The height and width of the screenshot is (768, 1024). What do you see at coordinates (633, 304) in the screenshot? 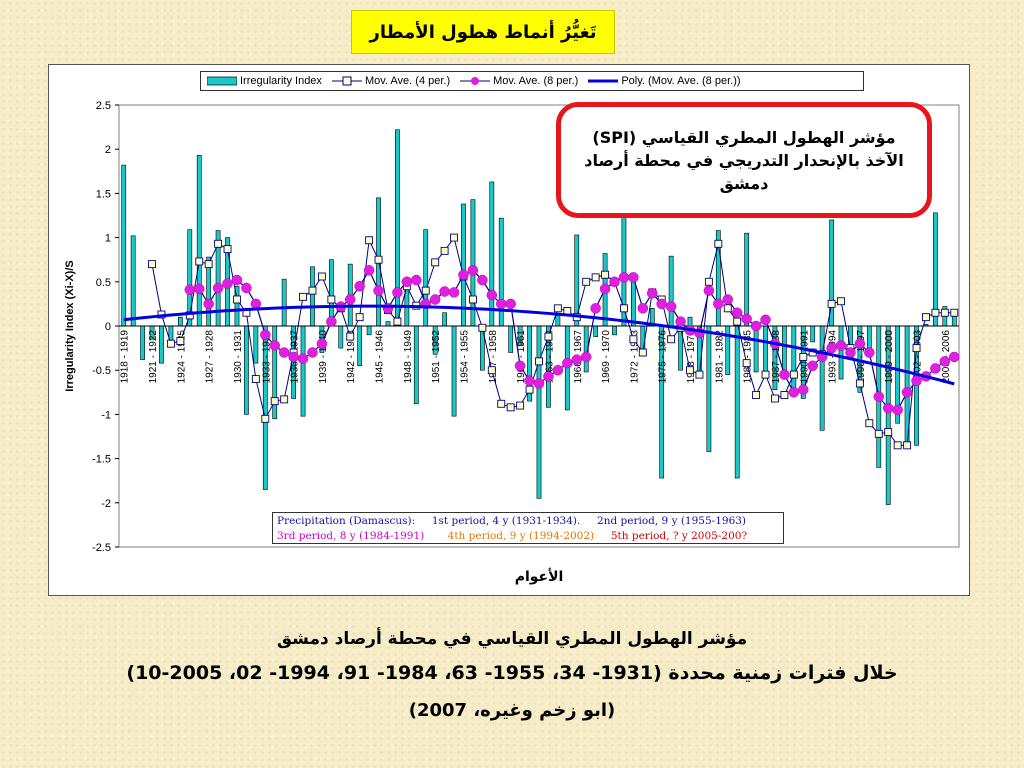
I see `bar-1972` at bounding box center [633, 304].